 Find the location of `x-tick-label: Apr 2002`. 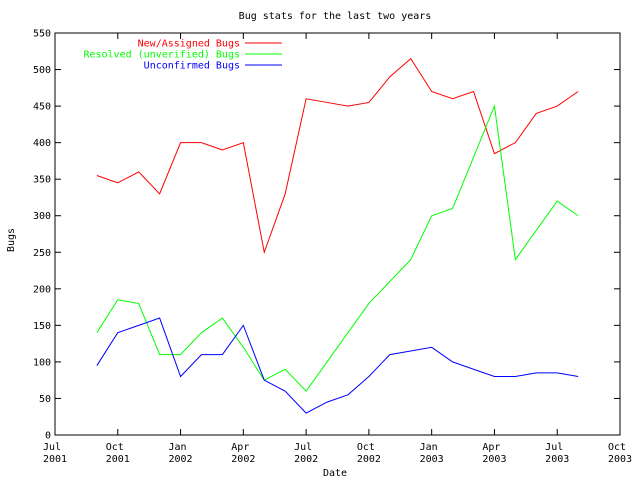

x-tick-label: Apr 2002 is located at coordinates (243, 453).